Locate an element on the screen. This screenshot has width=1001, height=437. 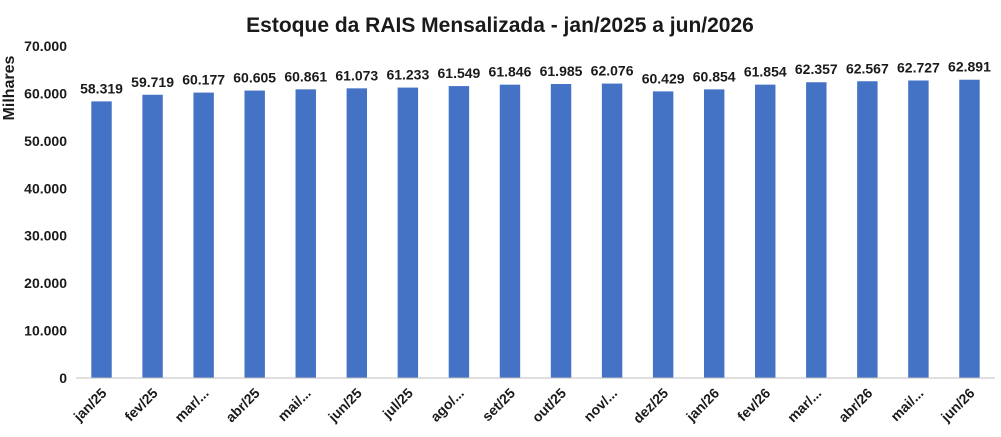
data-label: 62.727 is located at coordinates (918, 67).